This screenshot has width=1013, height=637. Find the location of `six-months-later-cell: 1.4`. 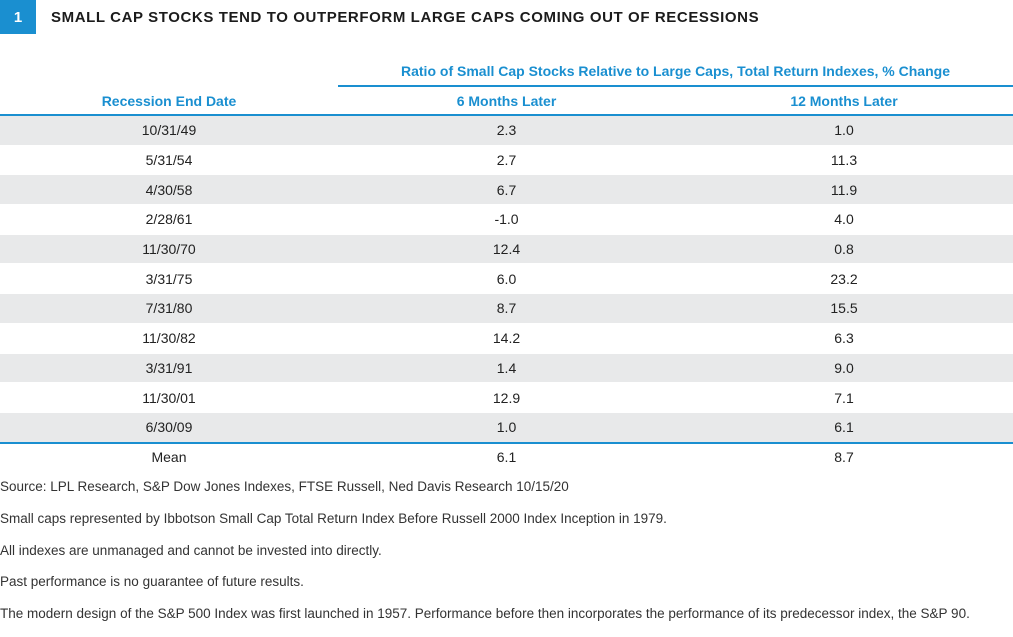

six-months-later-cell: 1.4 is located at coordinates (506, 368).